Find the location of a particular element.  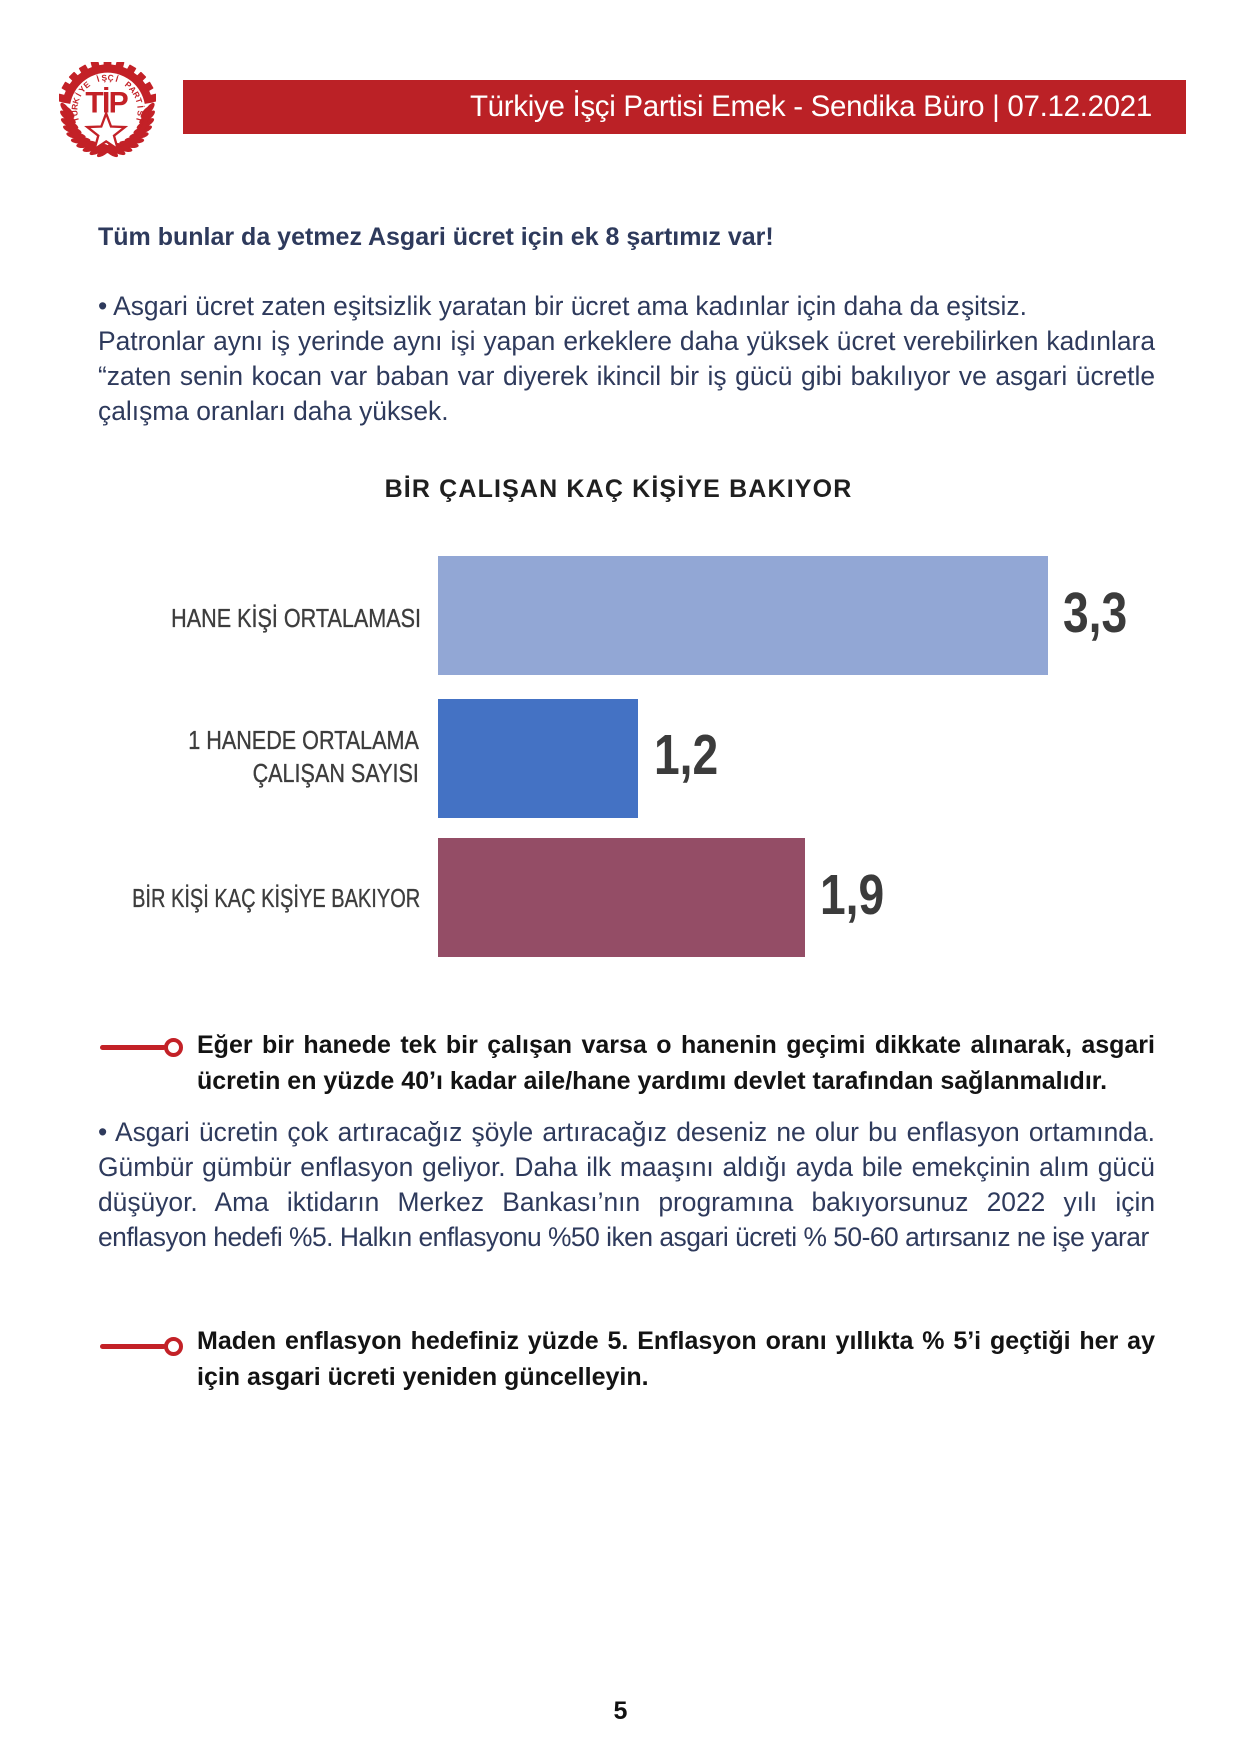

svg-text: A is located at coordinates (133, 89).